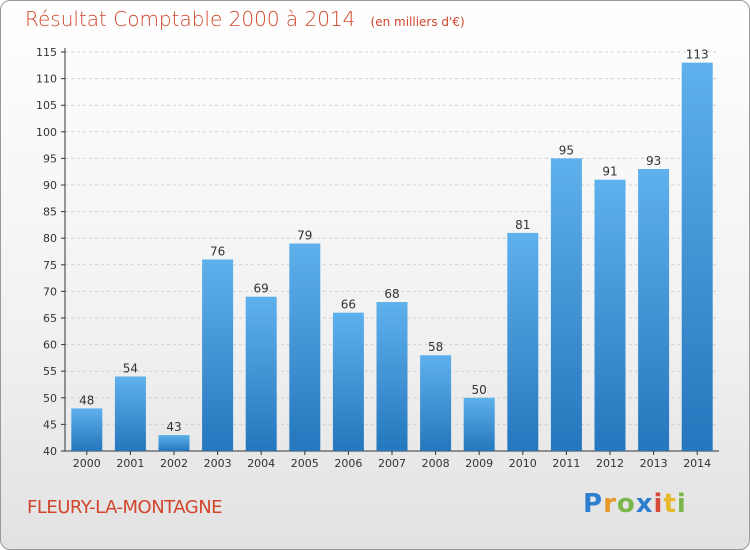  Describe the element at coordinates (304, 236) in the screenshot. I see `data-label: 79` at that location.